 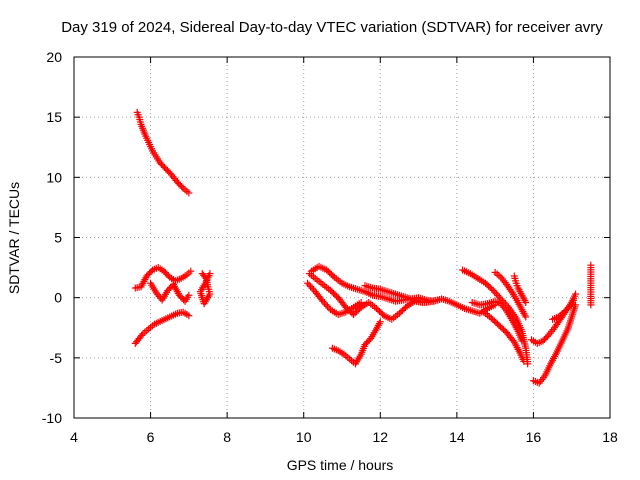 I want to click on x-tick-label: 10, so click(x=304, y=437).